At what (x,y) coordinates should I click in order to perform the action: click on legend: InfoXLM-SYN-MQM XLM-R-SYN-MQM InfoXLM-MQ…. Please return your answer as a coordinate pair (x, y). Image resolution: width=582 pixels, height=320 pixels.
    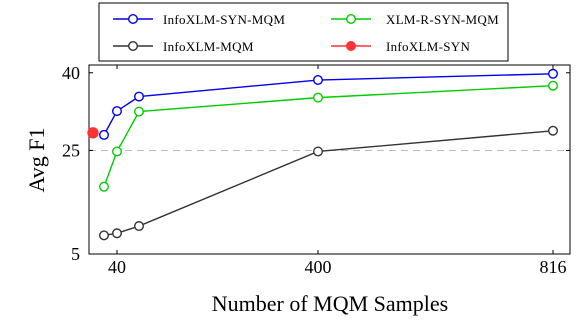
    Looking at the image, I should click on (303, 32).